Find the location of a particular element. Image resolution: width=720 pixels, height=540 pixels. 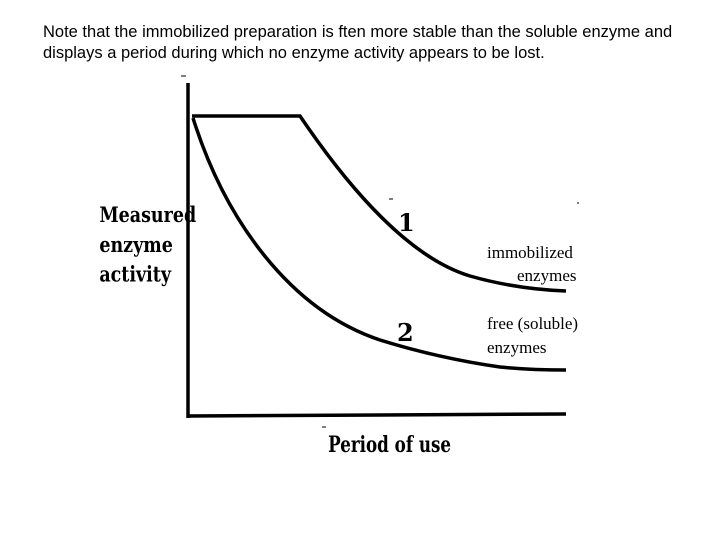

y-axis-label-line1: Measured is located at coordinates (147, 214).